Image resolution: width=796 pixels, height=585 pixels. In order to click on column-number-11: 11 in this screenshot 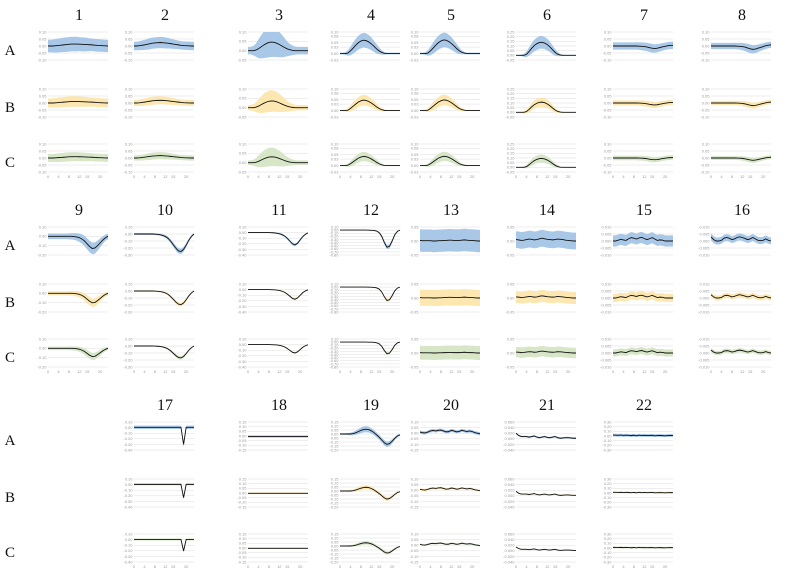, I will do `click(278, 210)`.